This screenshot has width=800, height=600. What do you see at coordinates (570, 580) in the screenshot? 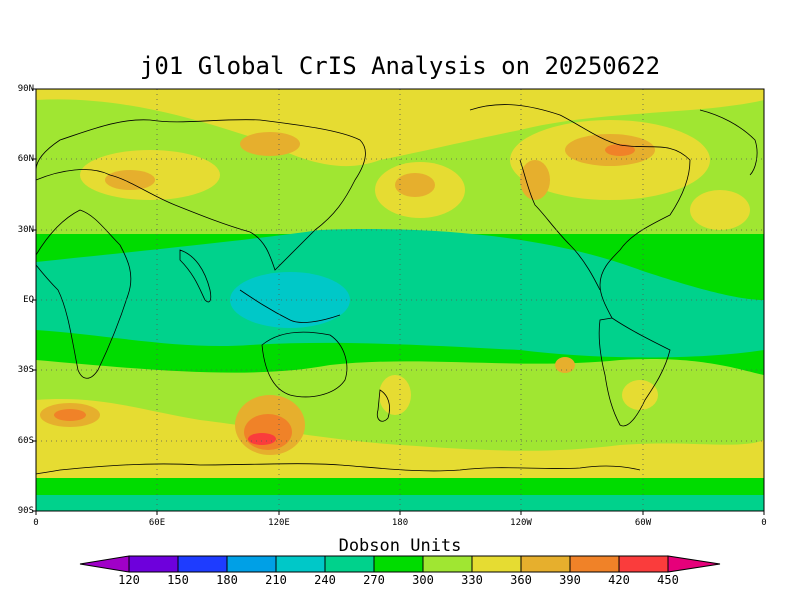
I see `colorbar-tick-label: 390` at bounding box center [570, 580].